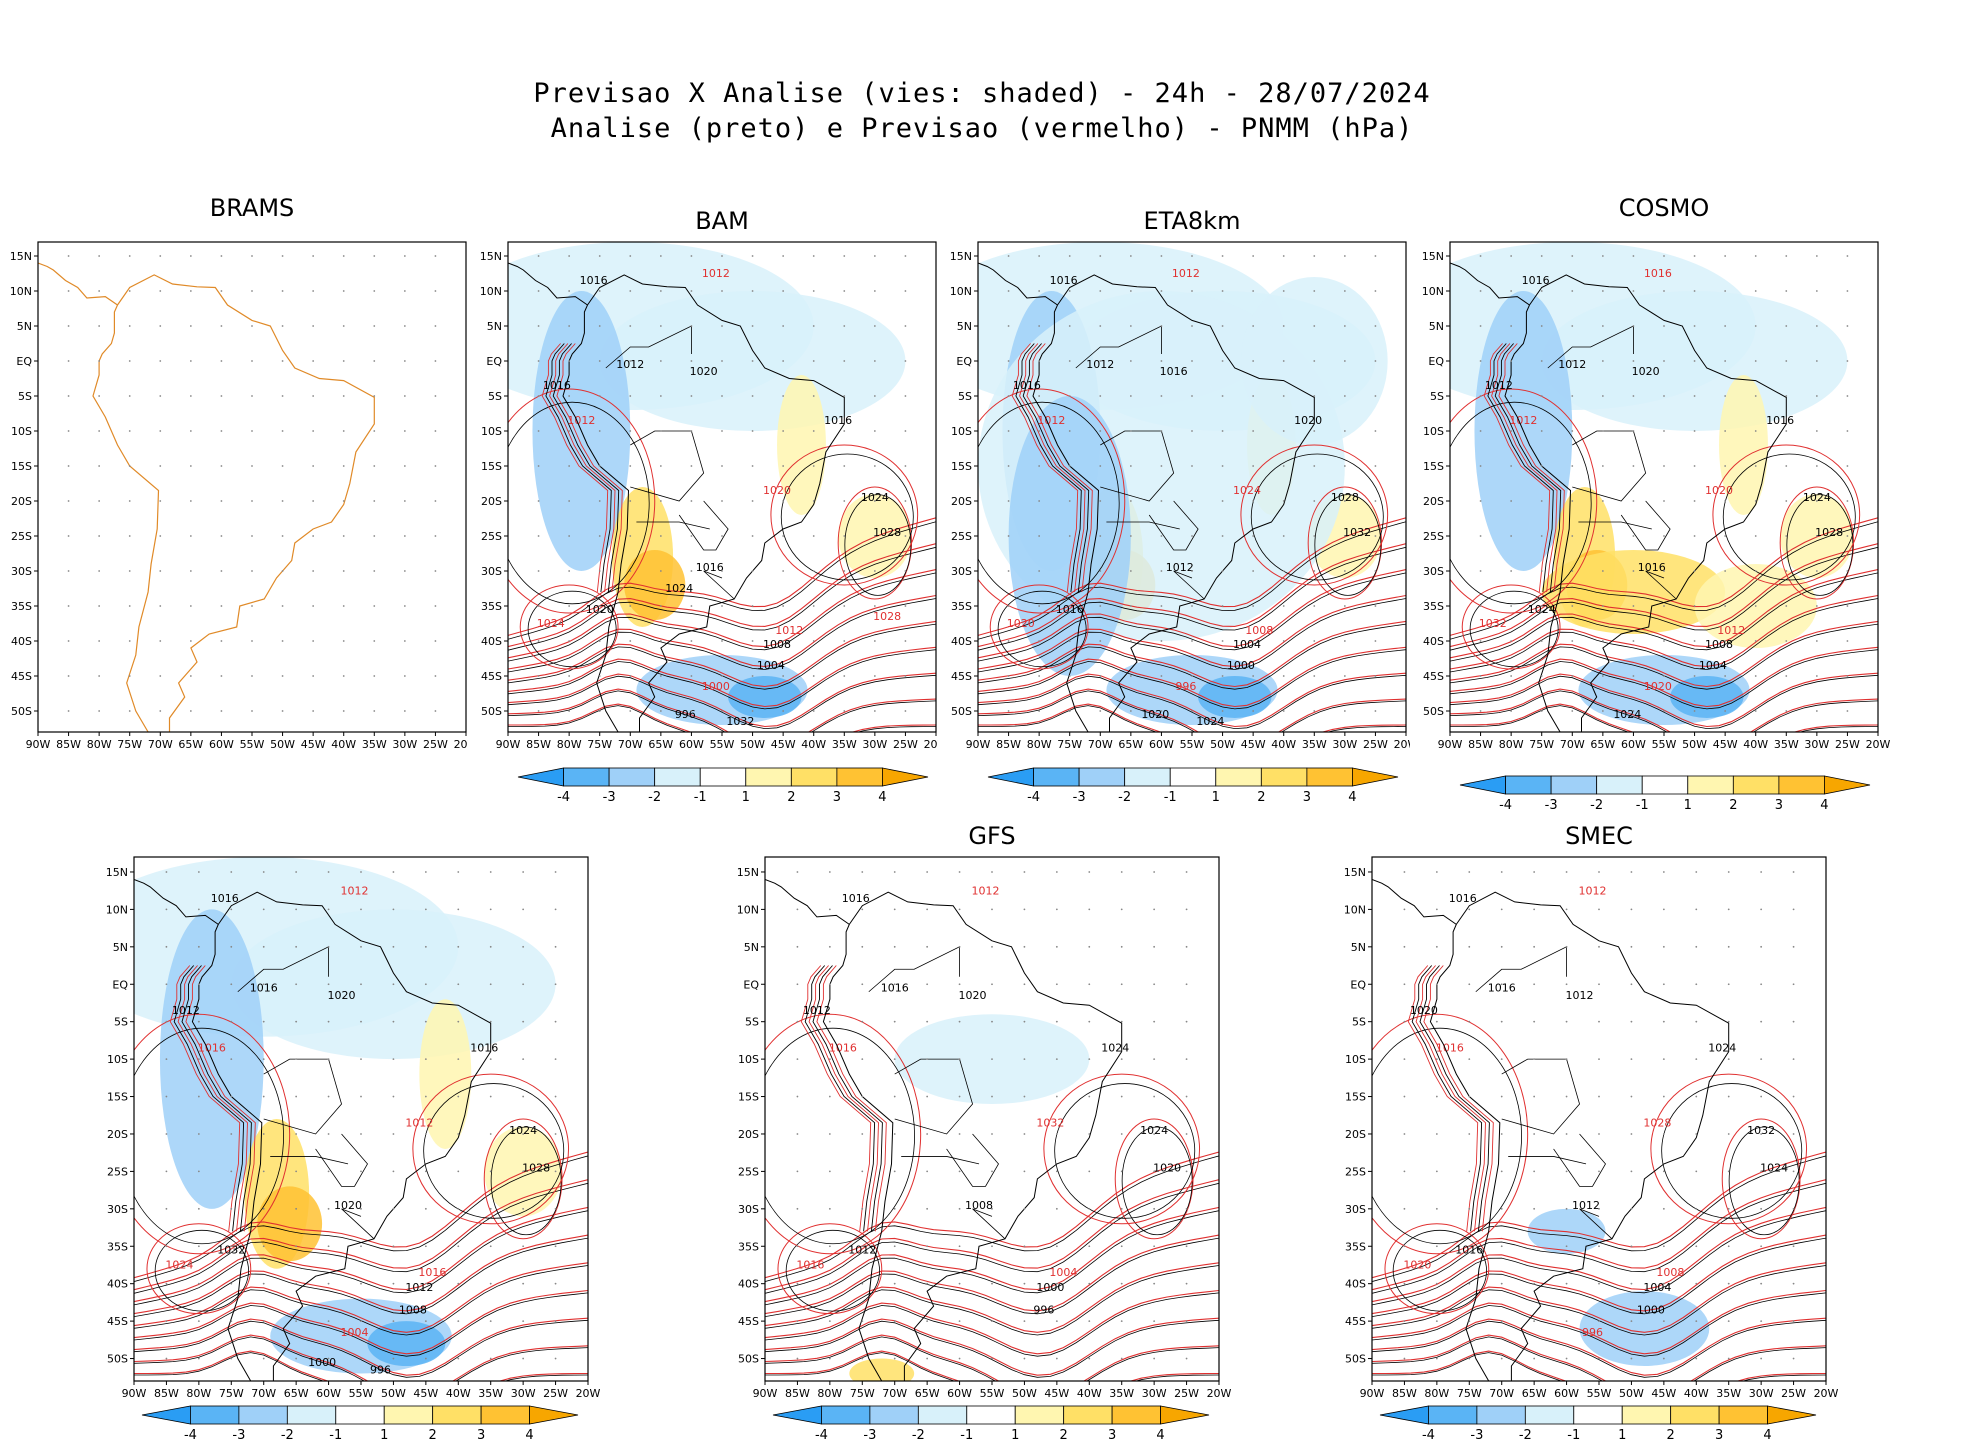  Describe the element at coordinates (404, 744) in the screenshot. I see `svg-text: 30W` at that location.